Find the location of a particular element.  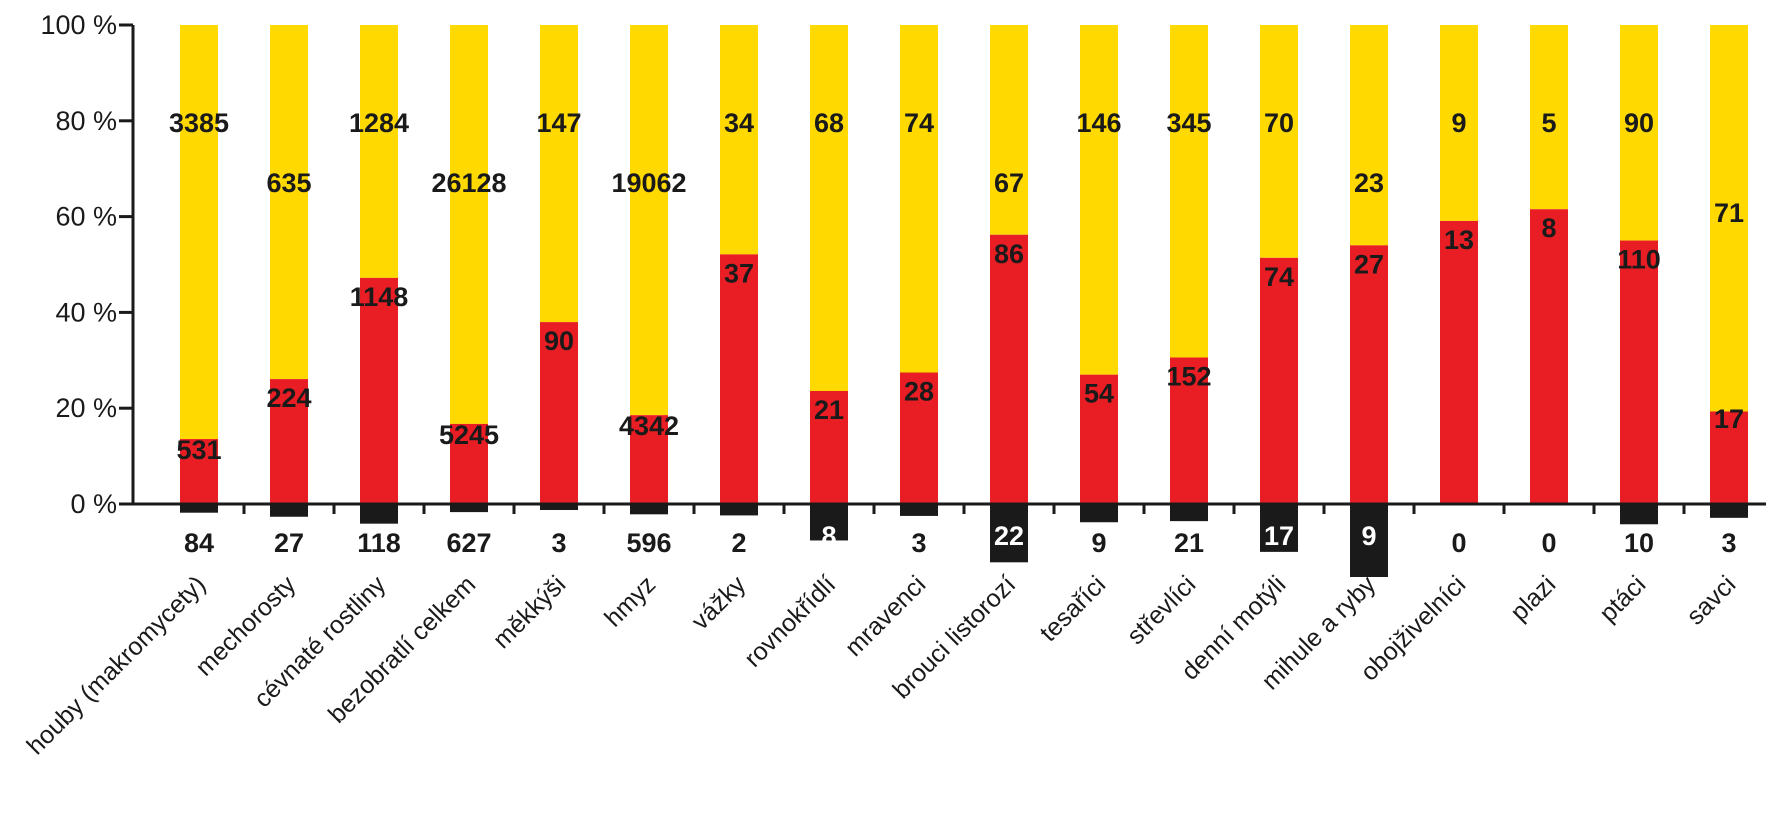

label-black-11: 21 is located at coordinates (1189, 543).